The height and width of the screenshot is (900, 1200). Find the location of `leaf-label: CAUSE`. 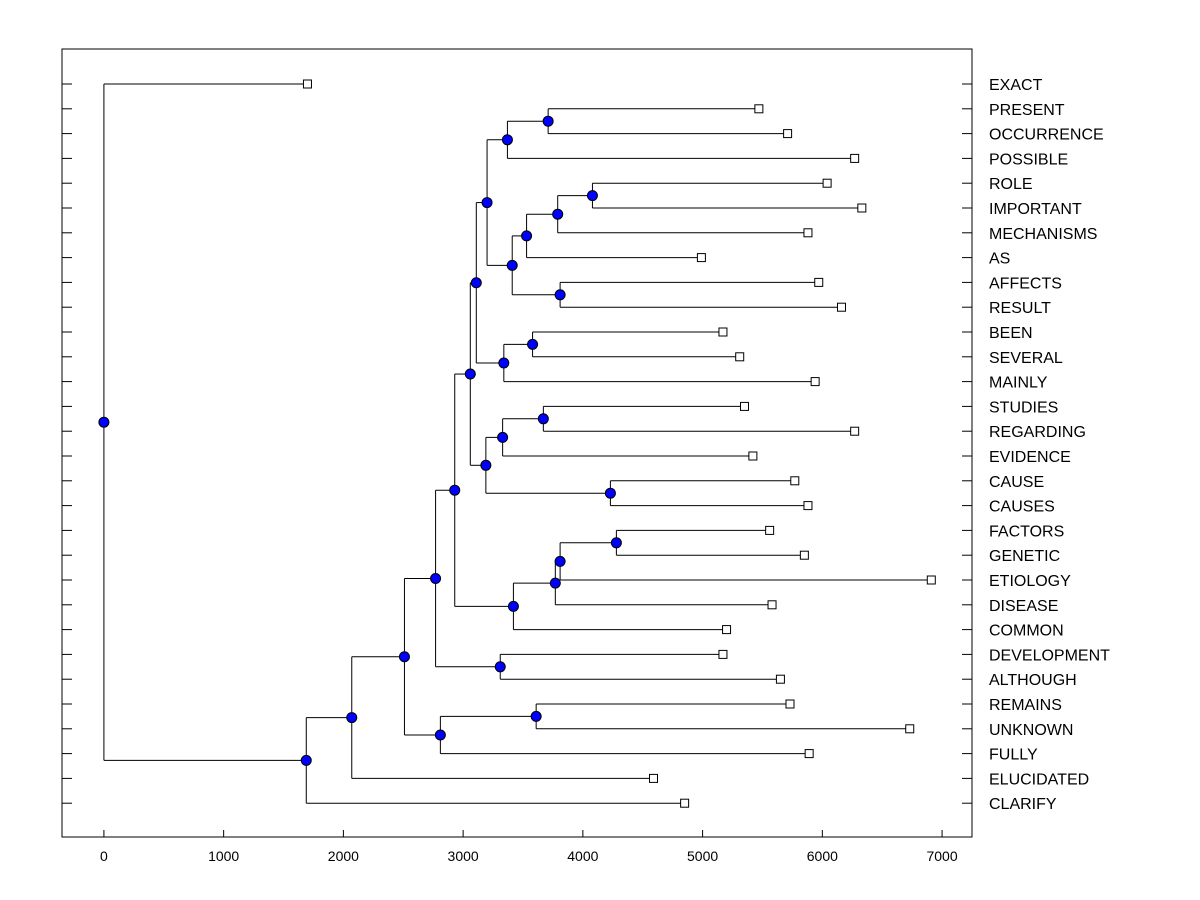

leaf-label: CAUSE is located at coordinates (1016, 482).